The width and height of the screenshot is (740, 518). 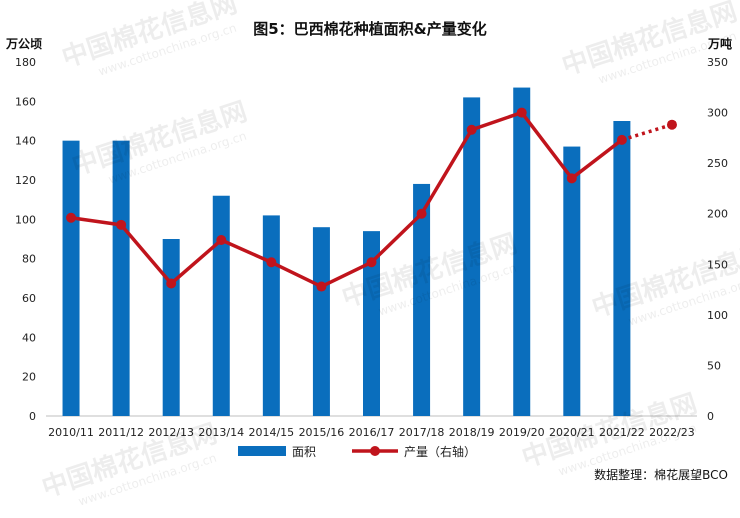 I want to click on y-tick-right: 100, so click(x=717, y=315).